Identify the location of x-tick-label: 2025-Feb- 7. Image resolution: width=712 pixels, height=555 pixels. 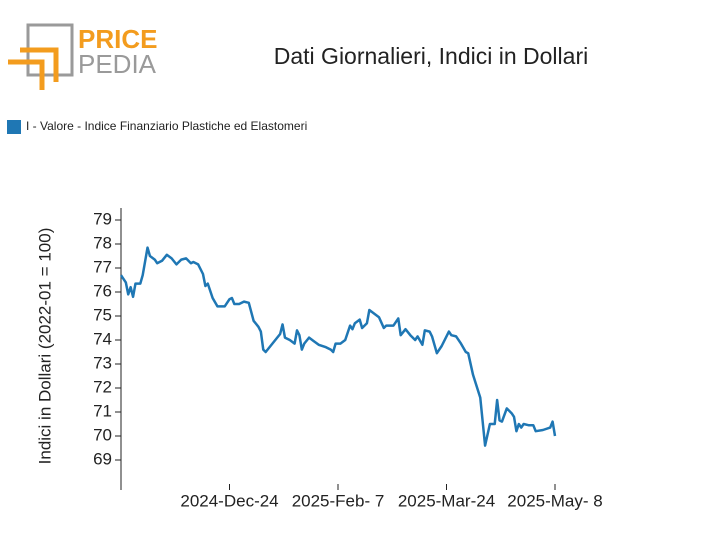
(338, 500).